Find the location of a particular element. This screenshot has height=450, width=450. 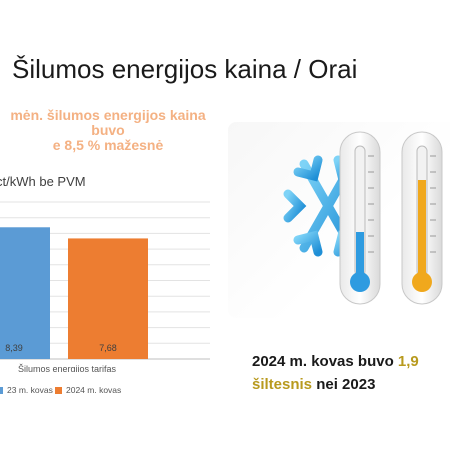

cold-thermometer-icon is located at coordinates (360, 218).